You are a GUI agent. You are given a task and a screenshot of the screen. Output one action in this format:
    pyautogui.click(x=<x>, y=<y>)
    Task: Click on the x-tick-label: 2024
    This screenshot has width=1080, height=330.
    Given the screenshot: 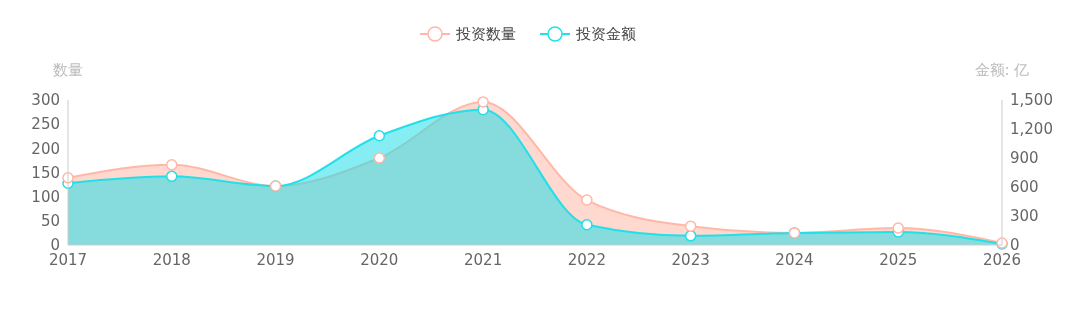 What is the action you would take?
    pyautogui.click(x=794, y=260)
    